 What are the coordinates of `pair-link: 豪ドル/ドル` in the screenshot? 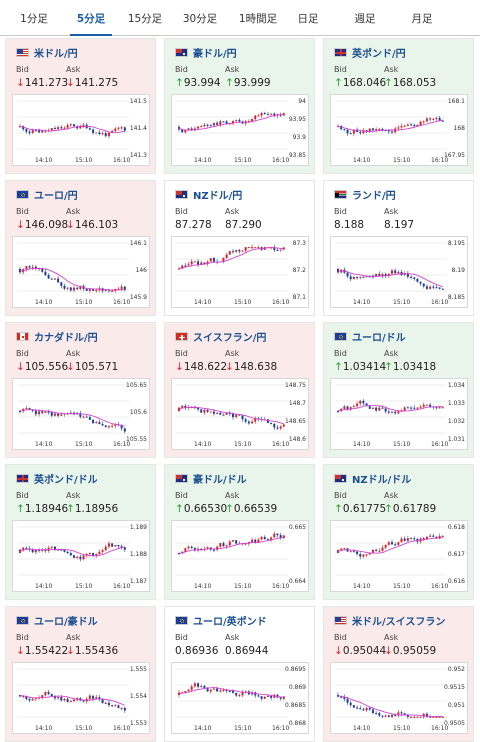 It's located at (220, 480).